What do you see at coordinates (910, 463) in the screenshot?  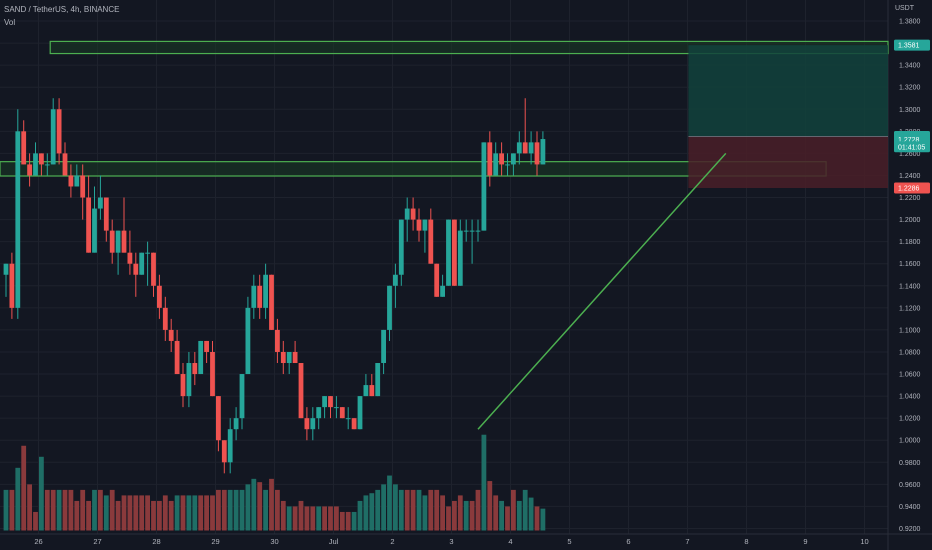 I see `price-tick-label: 0.9800` at bounding box center [910, 463].